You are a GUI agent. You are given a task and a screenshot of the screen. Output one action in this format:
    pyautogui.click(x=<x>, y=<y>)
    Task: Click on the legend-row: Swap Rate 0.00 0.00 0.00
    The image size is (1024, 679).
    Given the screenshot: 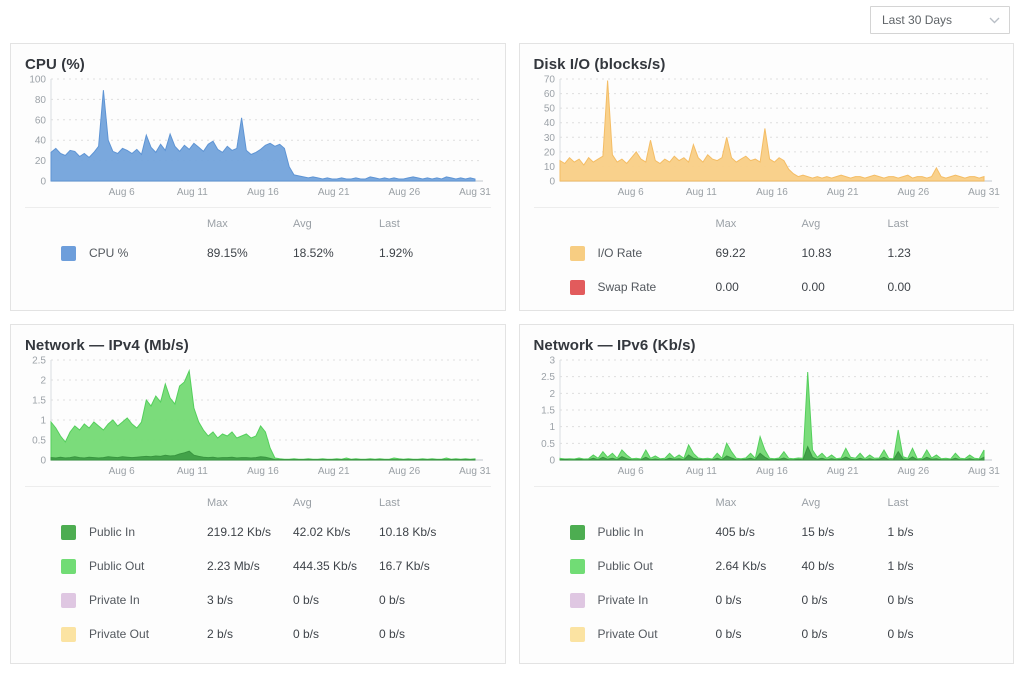 What is the action you would take?
    pyautogui.click(x=779, y=287)
    